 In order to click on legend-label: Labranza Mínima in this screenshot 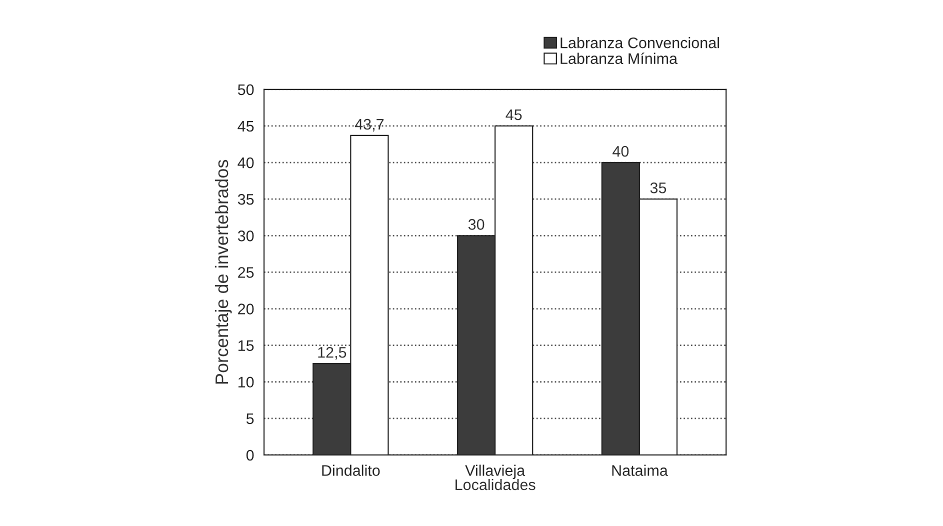, I will do `click(619, 58)`.